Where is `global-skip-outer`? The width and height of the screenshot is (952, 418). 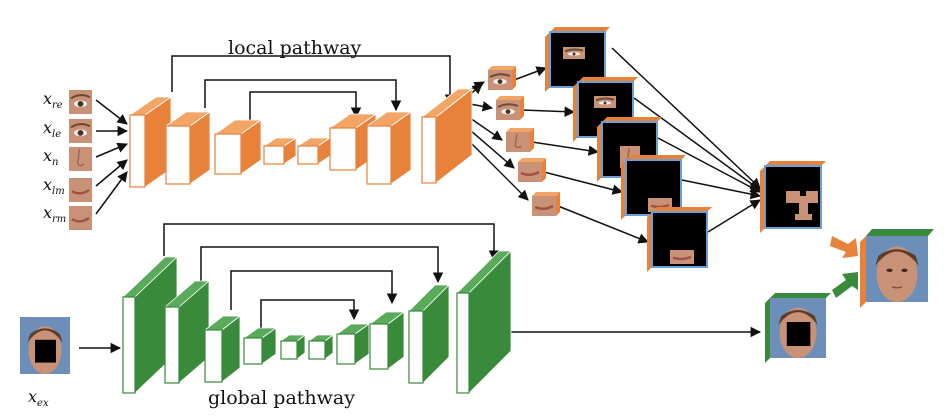 global-skip-outer is located at coordinates (331, 242).